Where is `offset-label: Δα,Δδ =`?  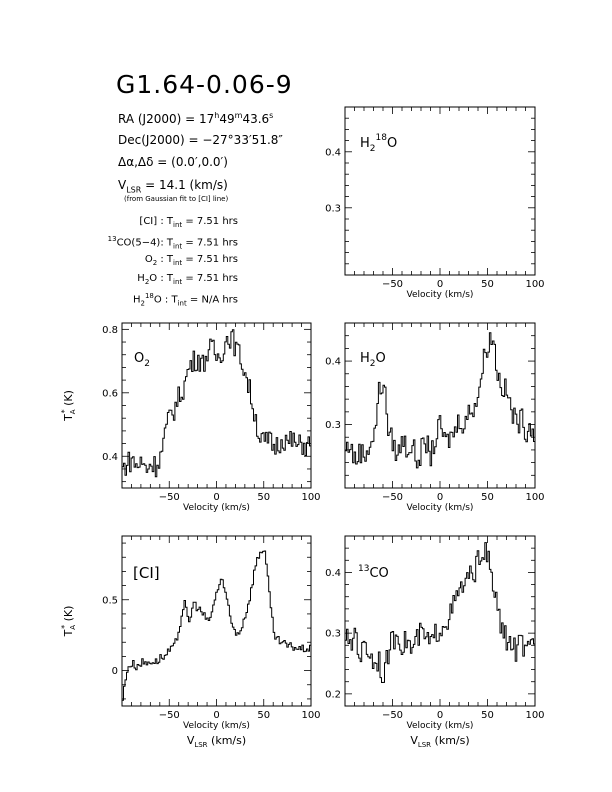
offset-label: Δα,Δδ = is located at coordinates (145, 162).